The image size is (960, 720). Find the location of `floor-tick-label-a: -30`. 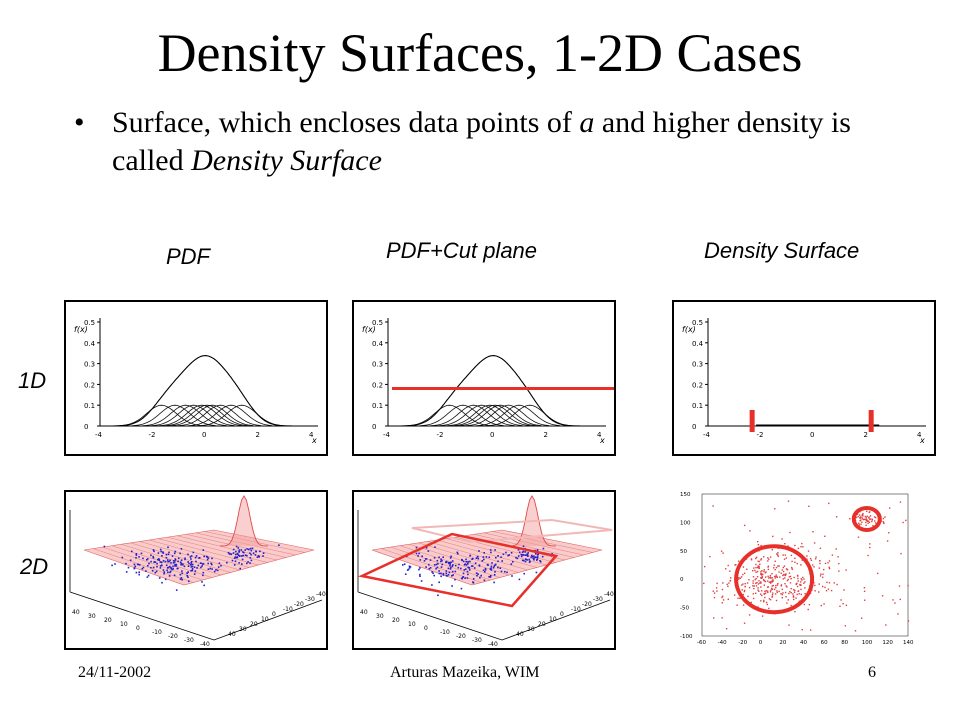

floor-tick-label-a: -30 is located at coordinates (477, 640).